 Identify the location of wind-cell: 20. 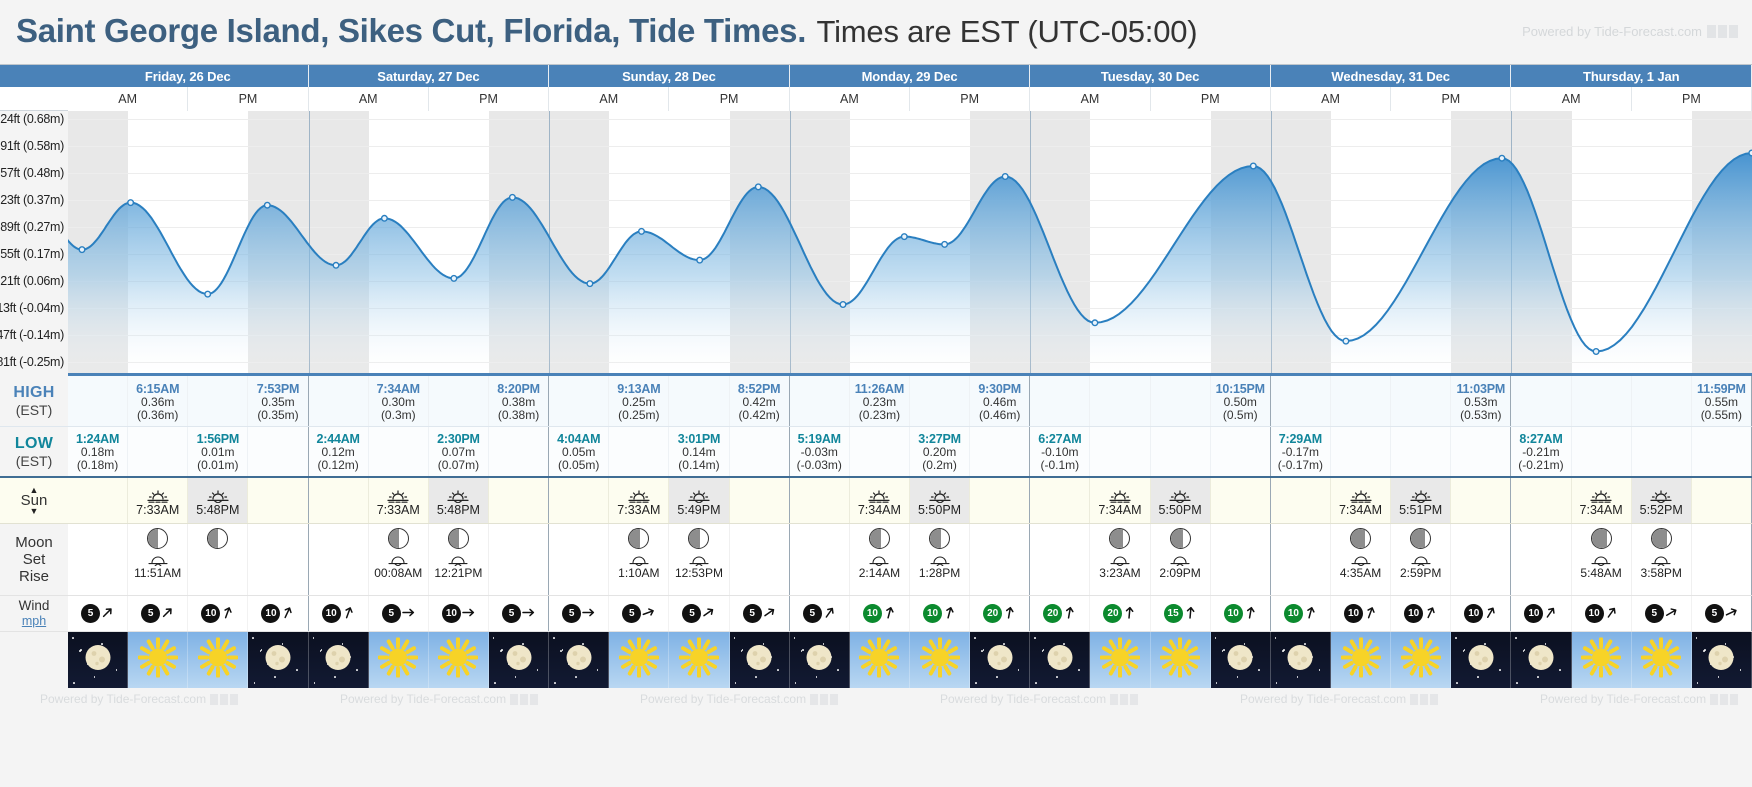
(1060, 613).